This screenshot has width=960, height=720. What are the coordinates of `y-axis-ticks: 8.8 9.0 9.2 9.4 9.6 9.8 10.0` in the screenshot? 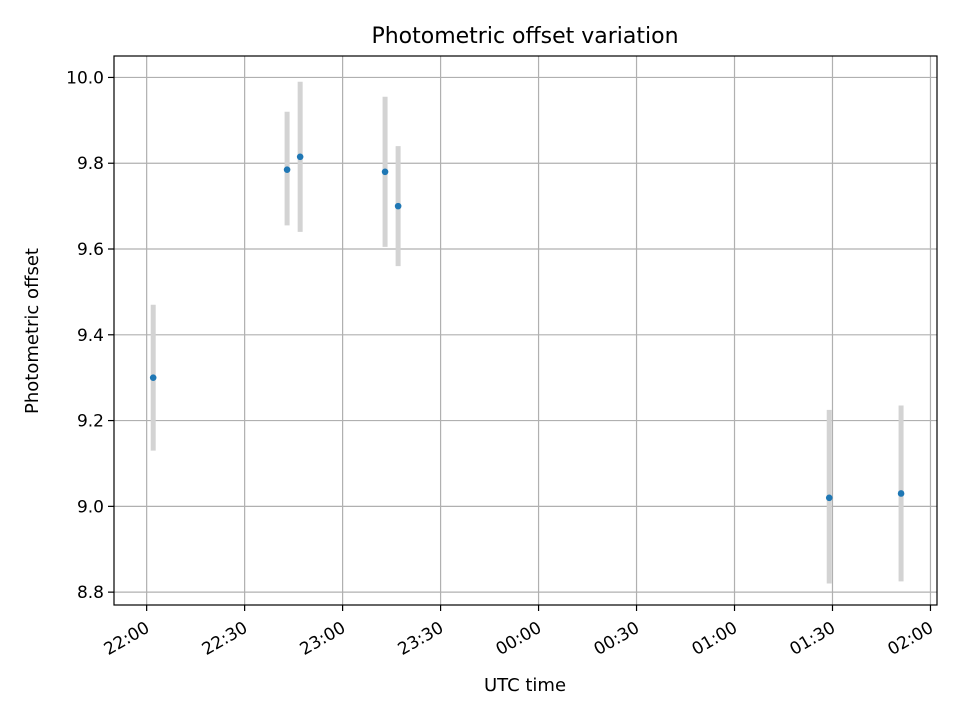 It's located at (90, 335).